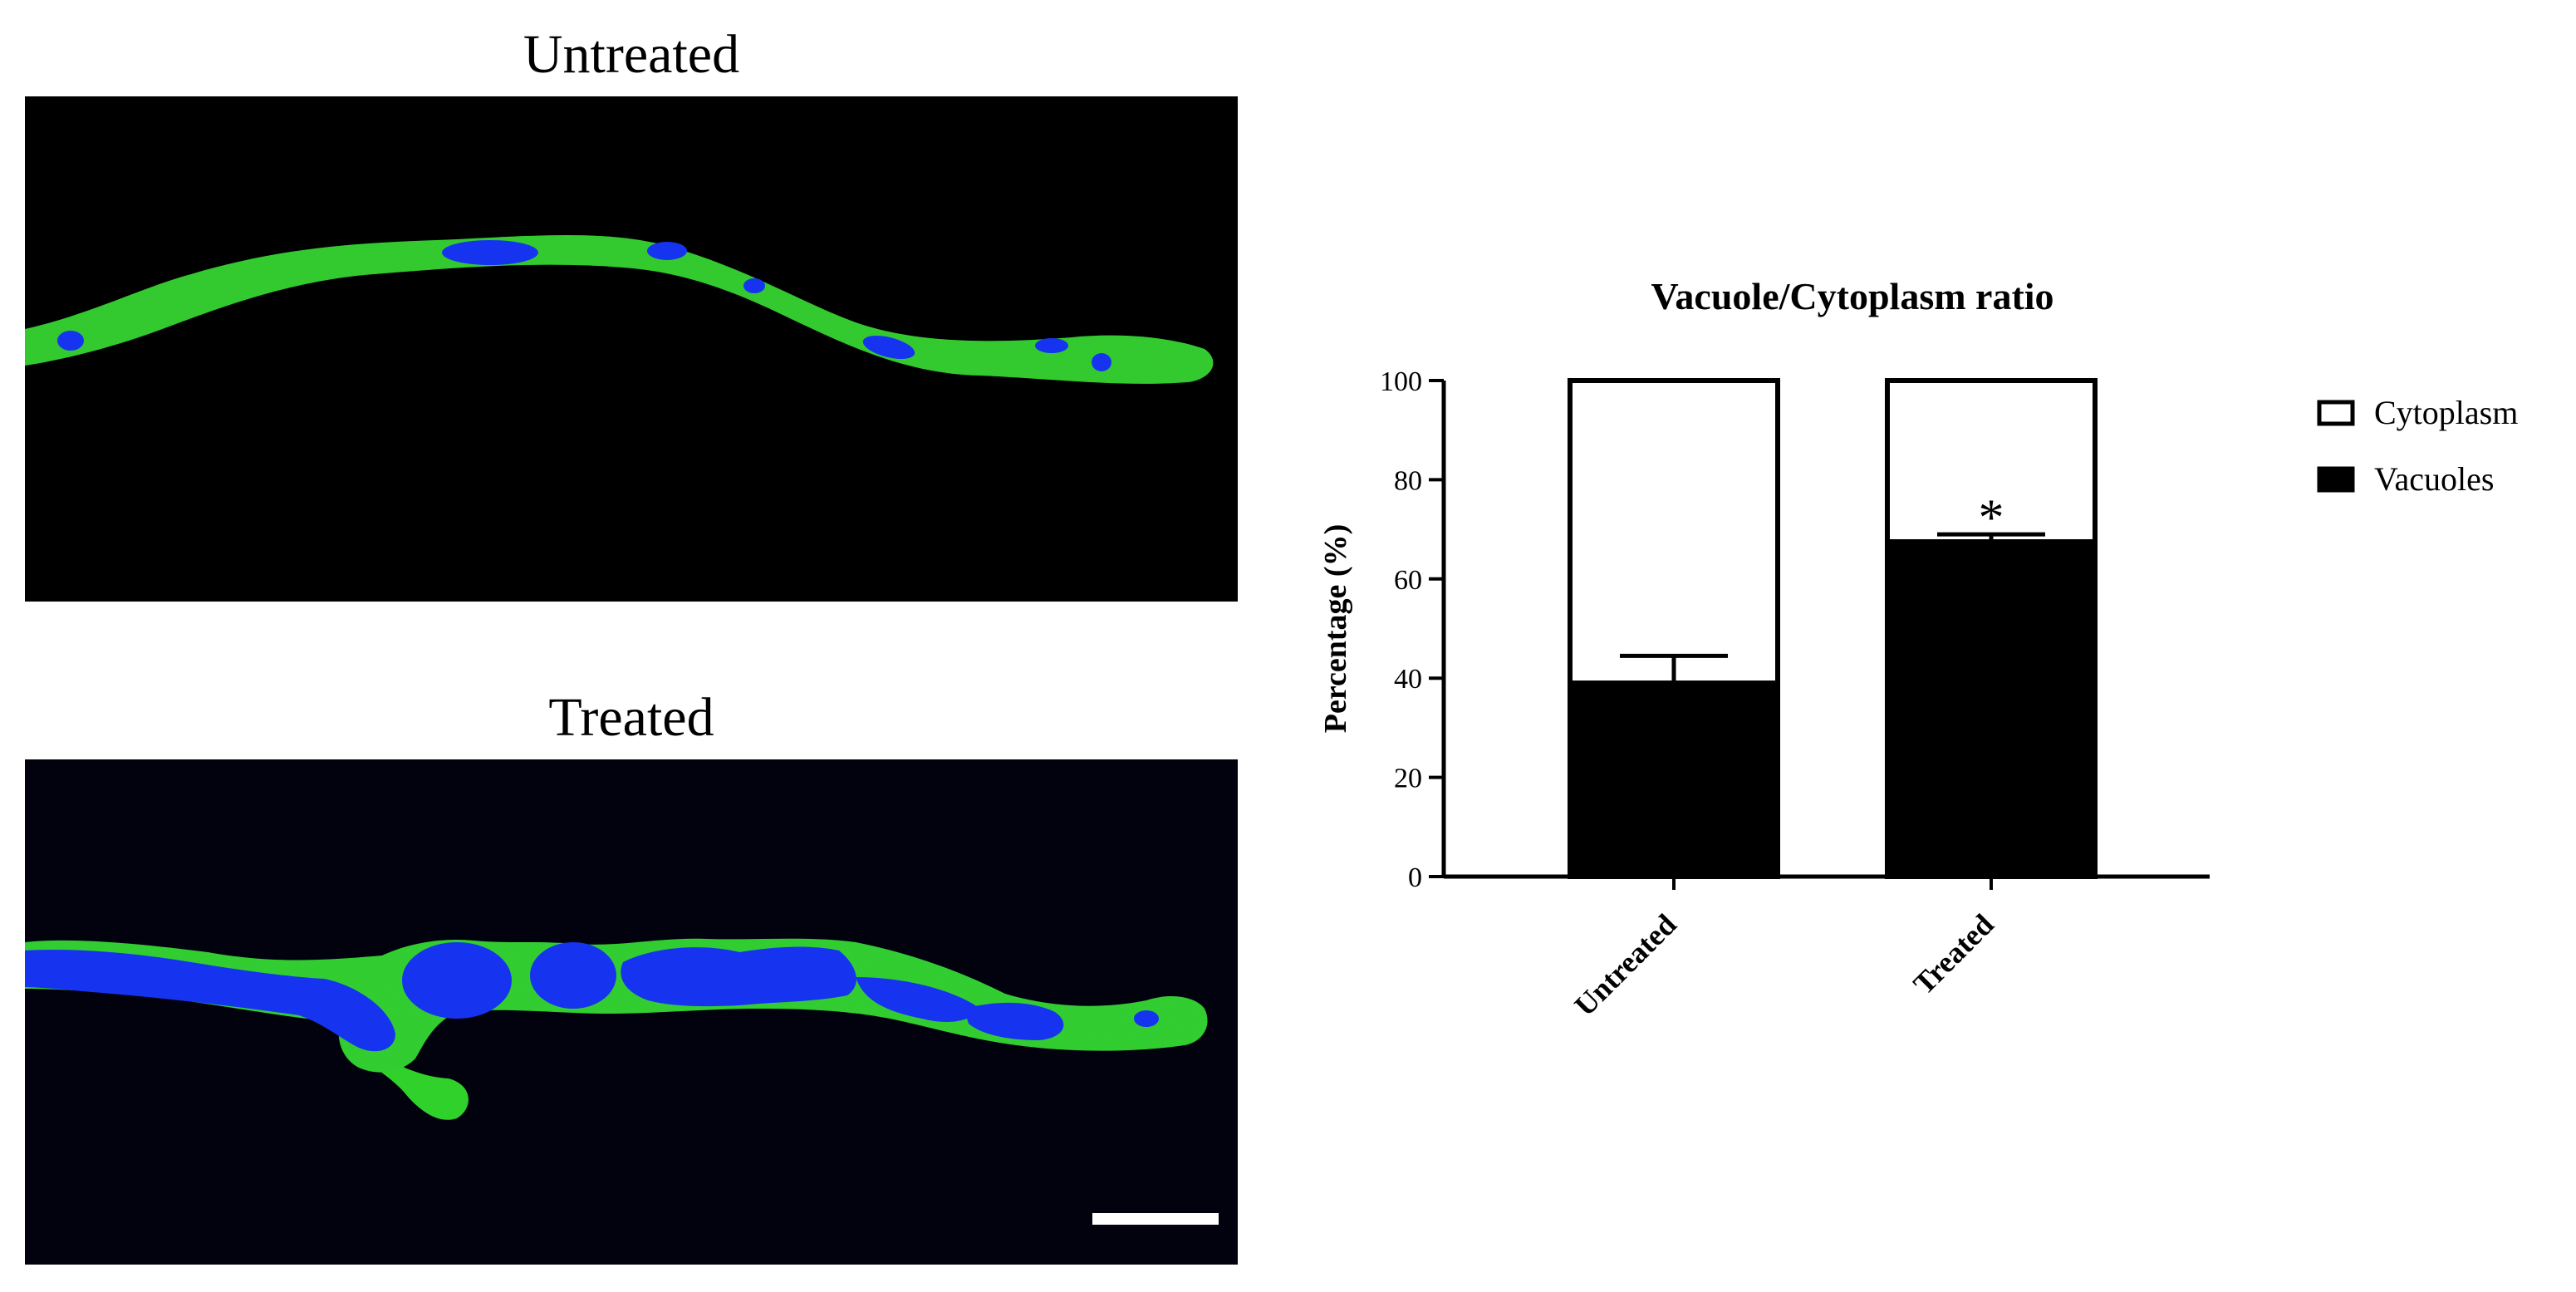  What do you see at coordinates (1401, 381) in the screenshot?
I see `y-tick-label: 100` at bounding box center [1401, 381].